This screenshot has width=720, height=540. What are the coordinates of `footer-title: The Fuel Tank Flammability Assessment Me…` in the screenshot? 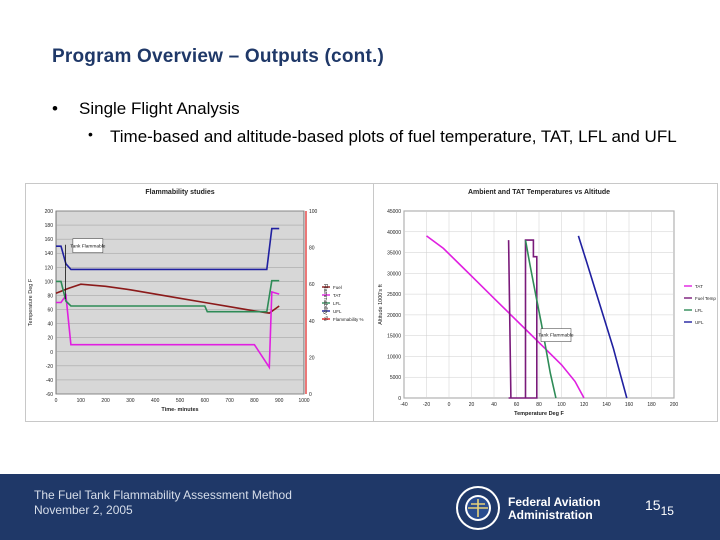 It's located at (163, 495).